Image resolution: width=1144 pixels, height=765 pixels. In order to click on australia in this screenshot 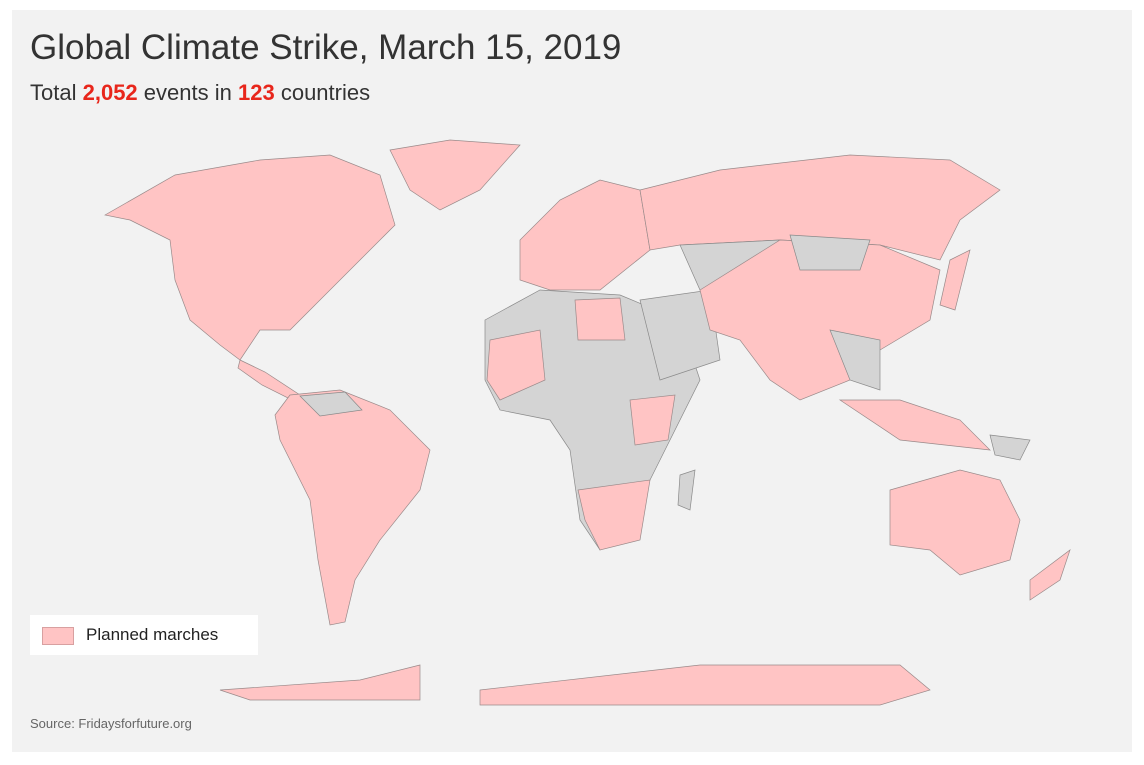, I will do `click(955, 522)`.